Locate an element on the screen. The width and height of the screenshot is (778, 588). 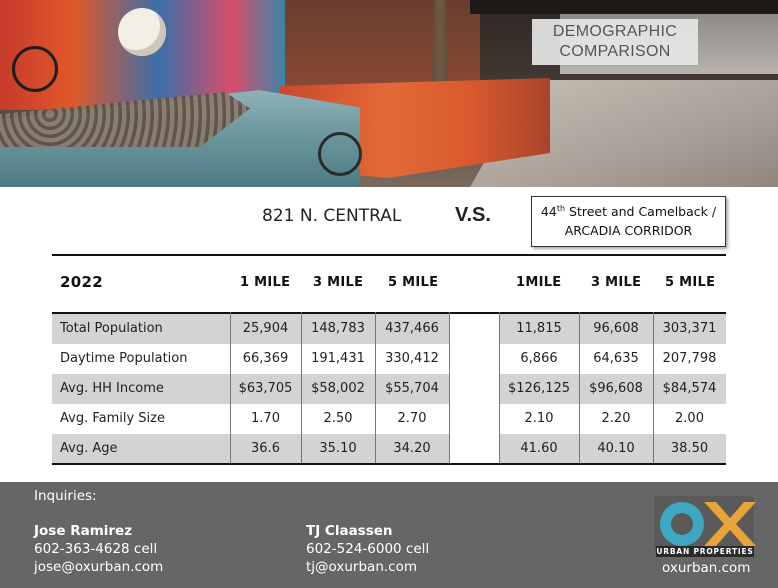
row-label: Total Population is located at coordinates (111, 328).